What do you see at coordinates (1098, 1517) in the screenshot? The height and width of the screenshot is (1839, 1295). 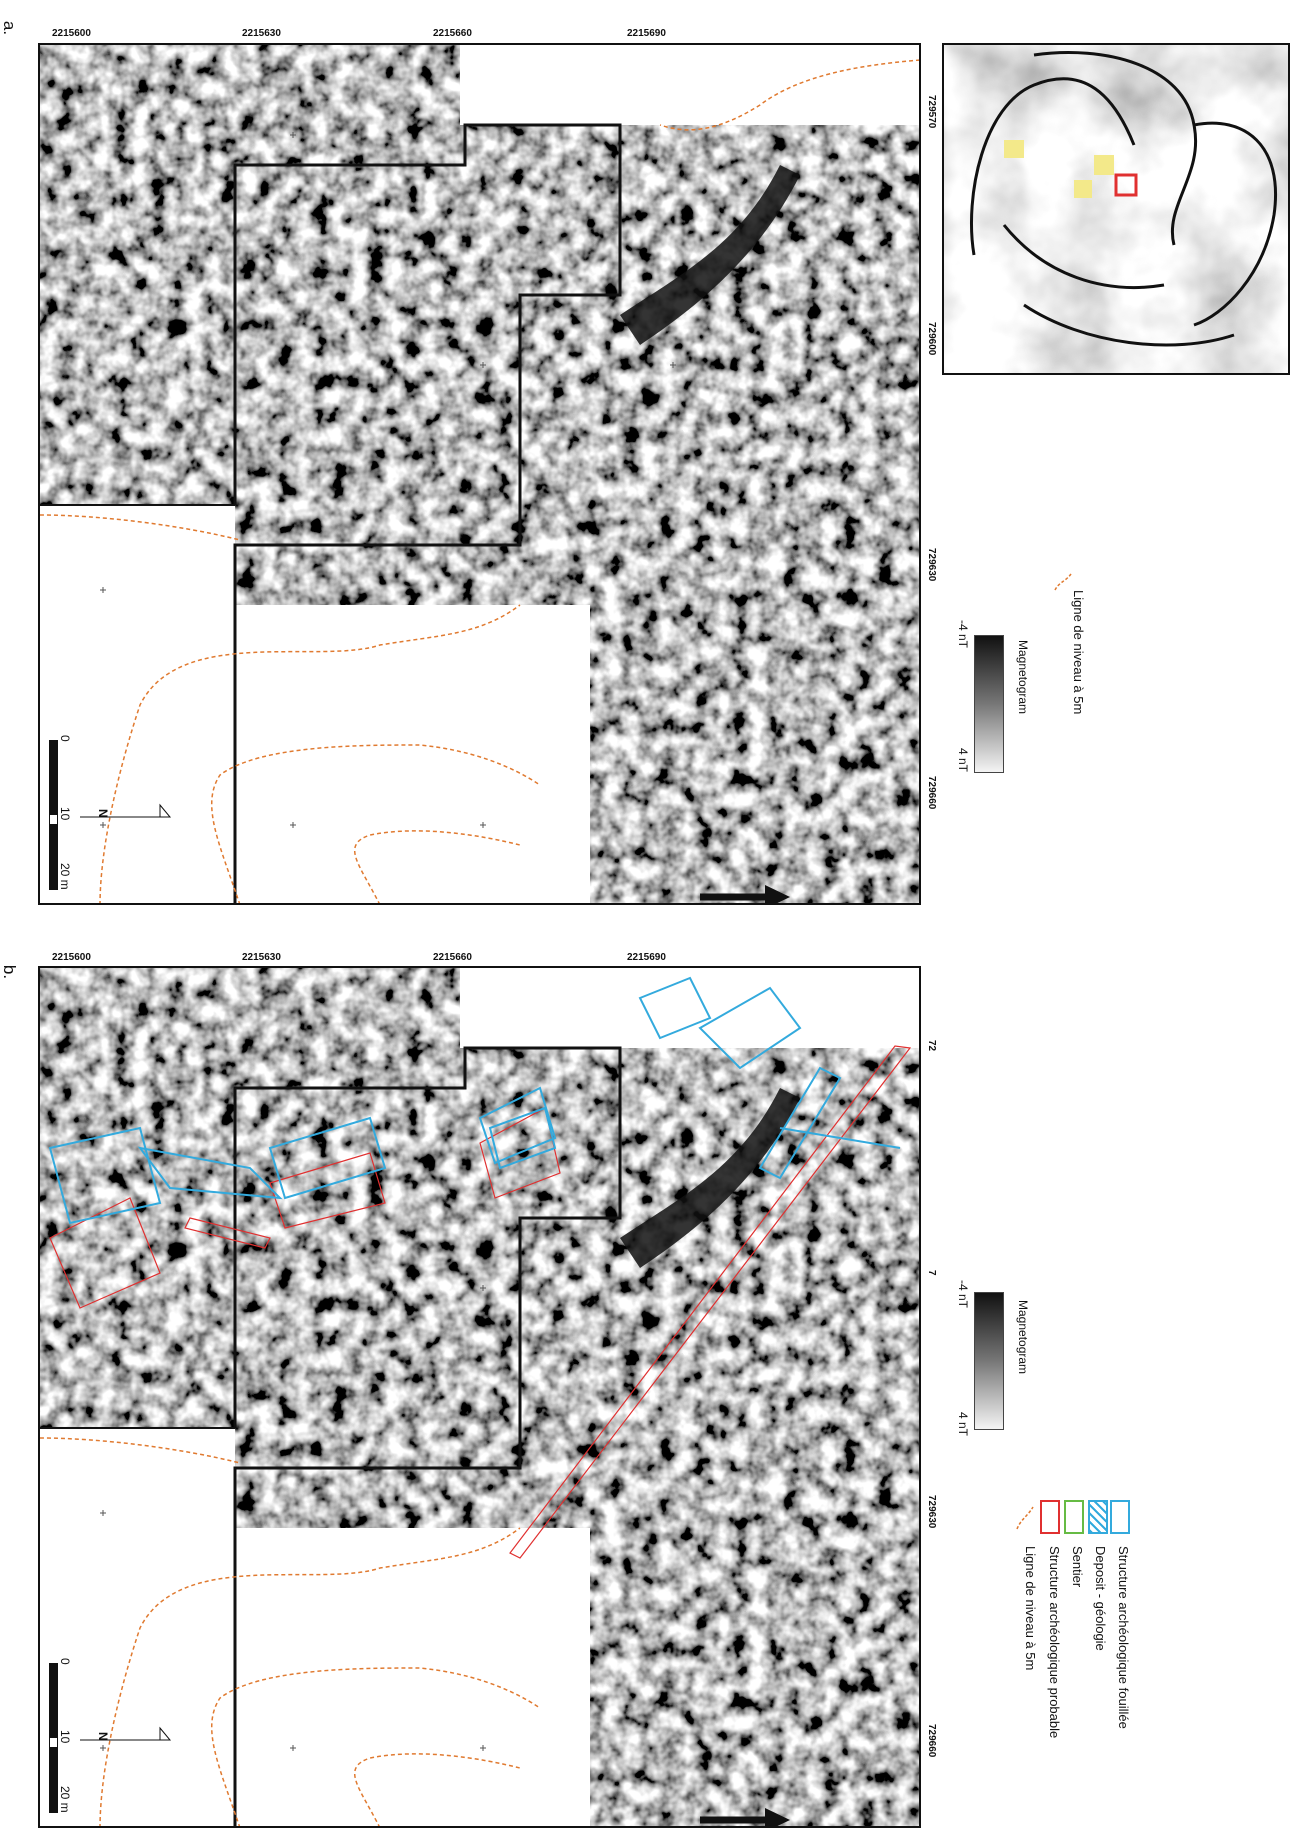 I see `legend-swatch-deposit` at bounding box center [1098, 1517].